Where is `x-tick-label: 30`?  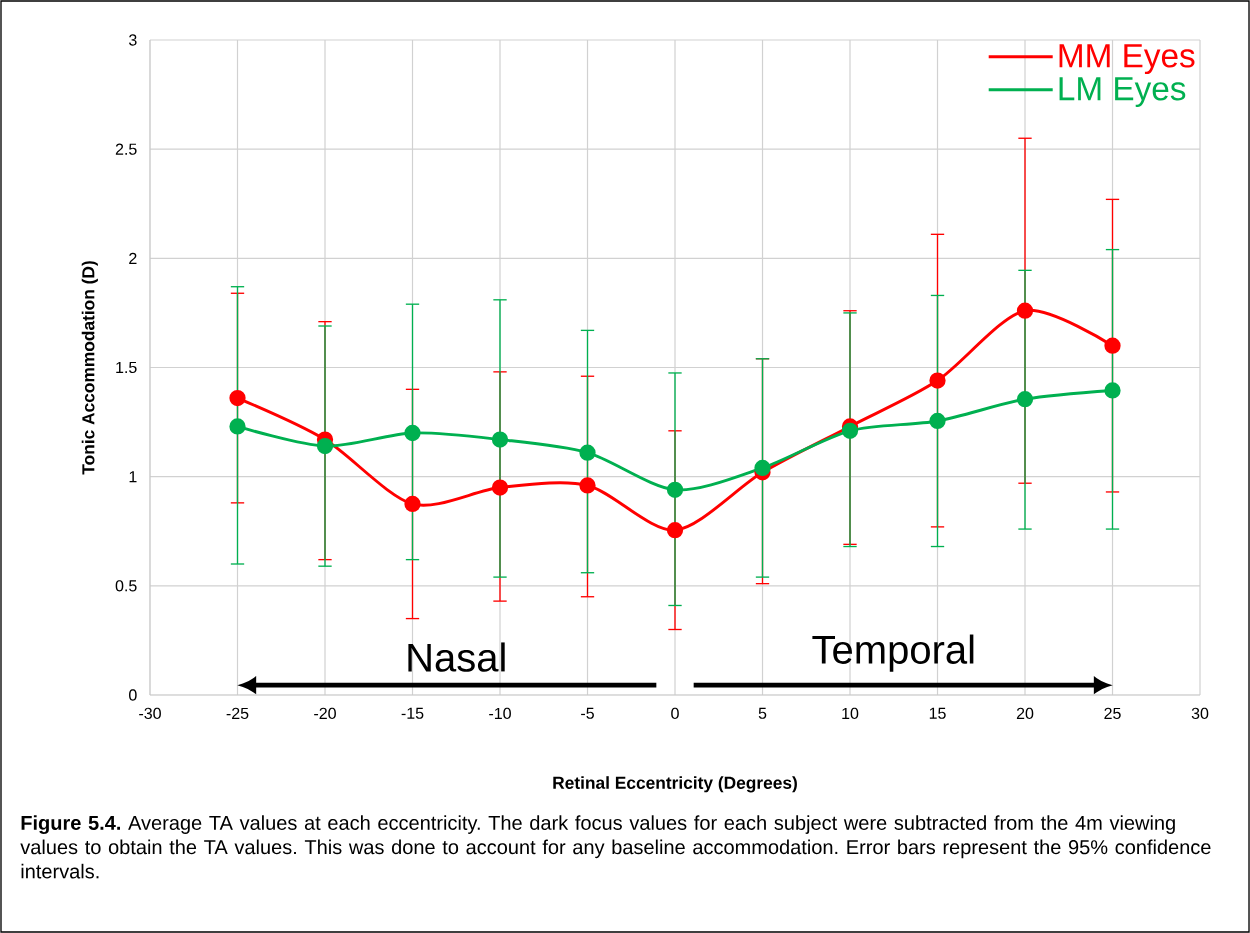
x-tick-label: 30 is located at coordinates (1200, 713).